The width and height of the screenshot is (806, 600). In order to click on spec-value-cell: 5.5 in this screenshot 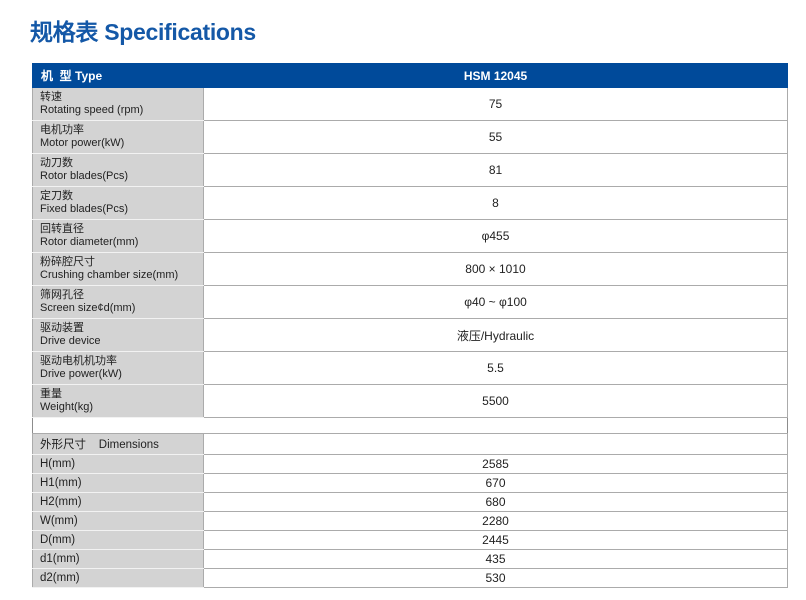, I will do `click(495, 368)`.